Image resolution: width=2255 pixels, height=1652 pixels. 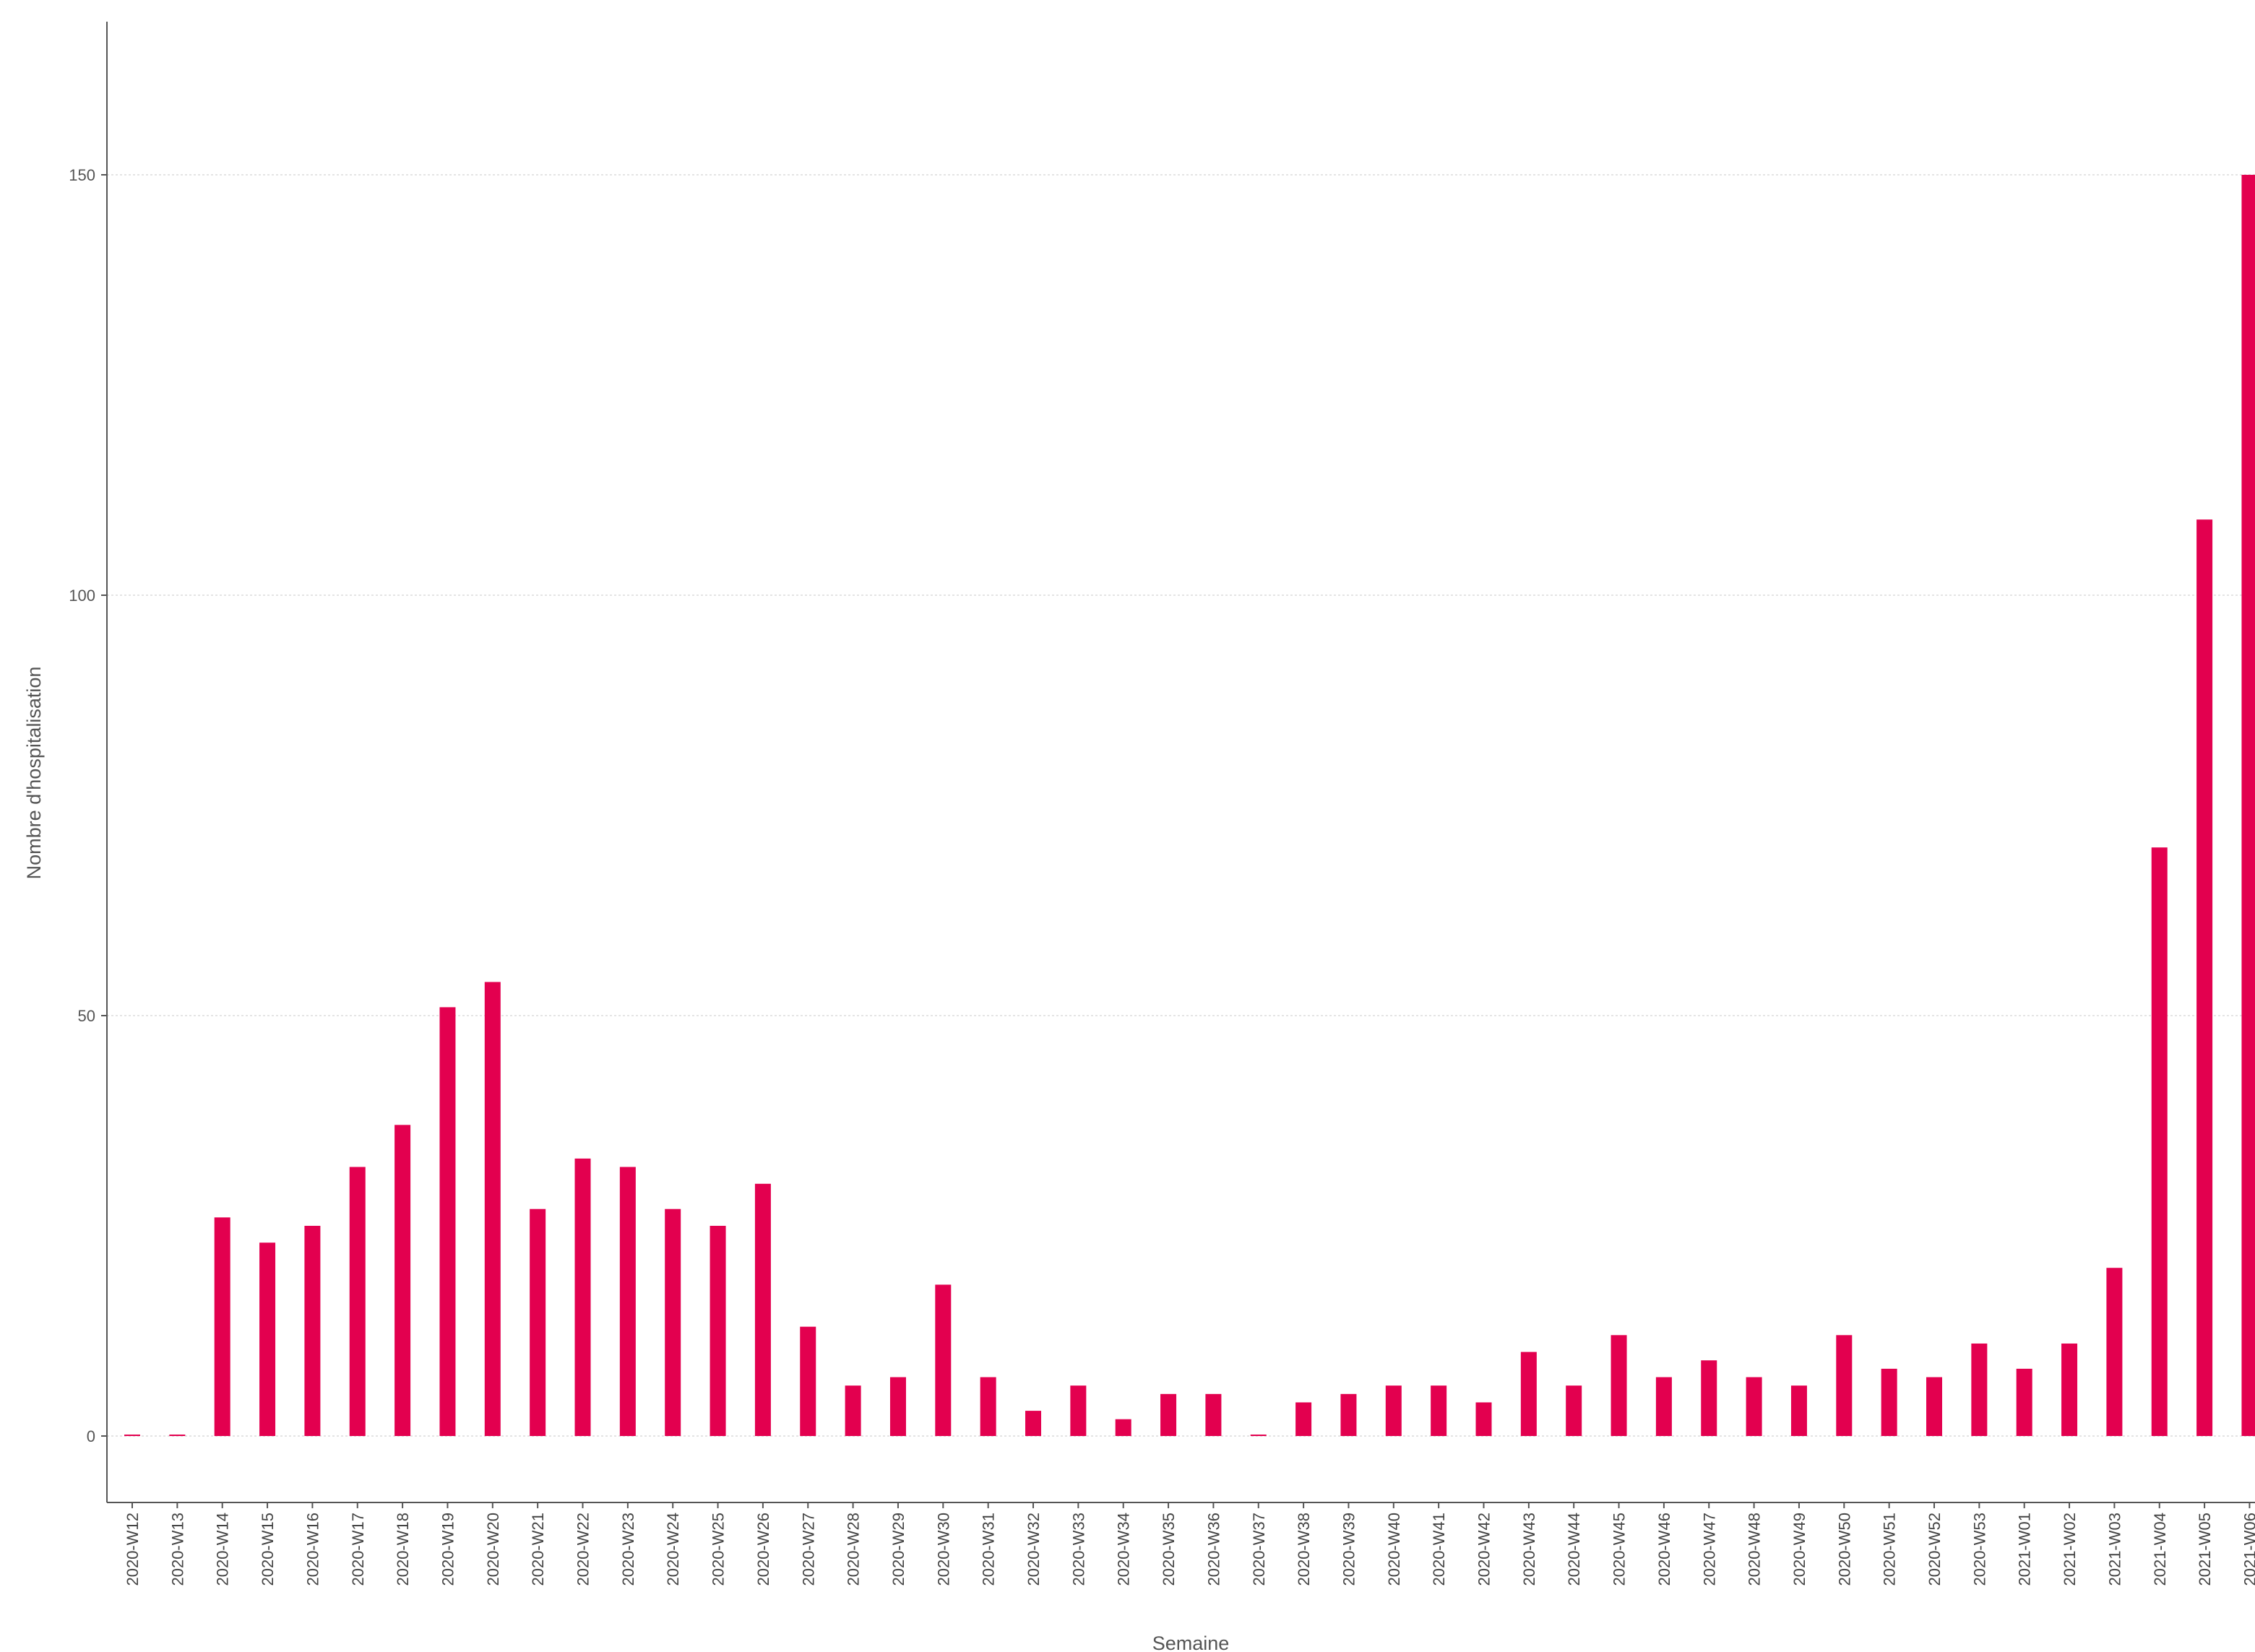 I want to click on y-axis-title: Nombre d'hospitalisation, so click(x=34, y=773).